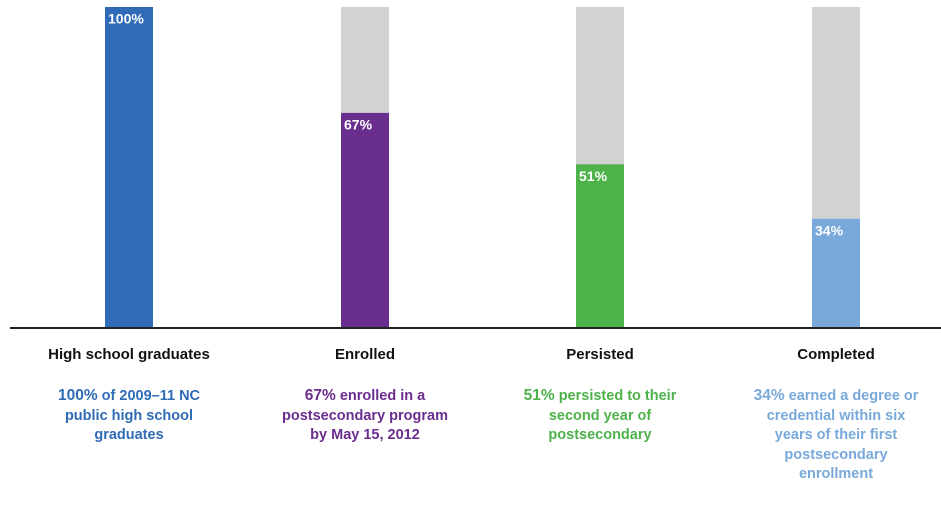 Image resolution: width=941 pixels, height=511 pixels. What do you see at coordinates (593, 176) in the screenshot?
I see `value-label: 51%` at bounding box center [593, 176].